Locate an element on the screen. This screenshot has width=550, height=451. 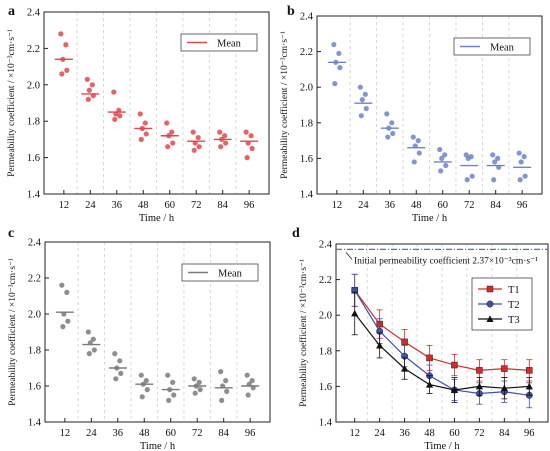
x-tick-label: 12 is located at coordinates (64, 205).